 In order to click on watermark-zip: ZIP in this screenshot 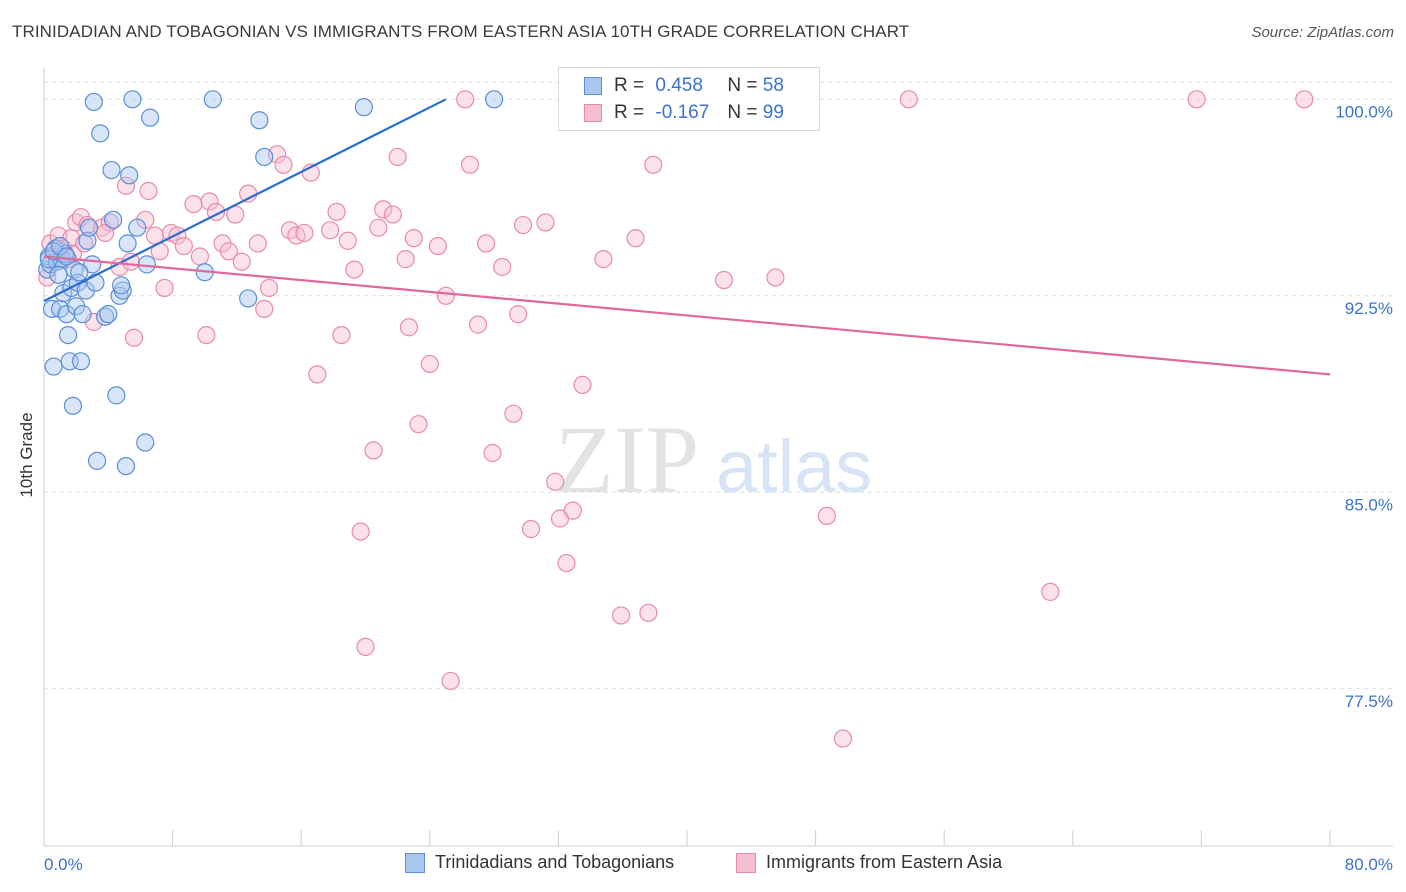, I will do `click(627, 459)`.